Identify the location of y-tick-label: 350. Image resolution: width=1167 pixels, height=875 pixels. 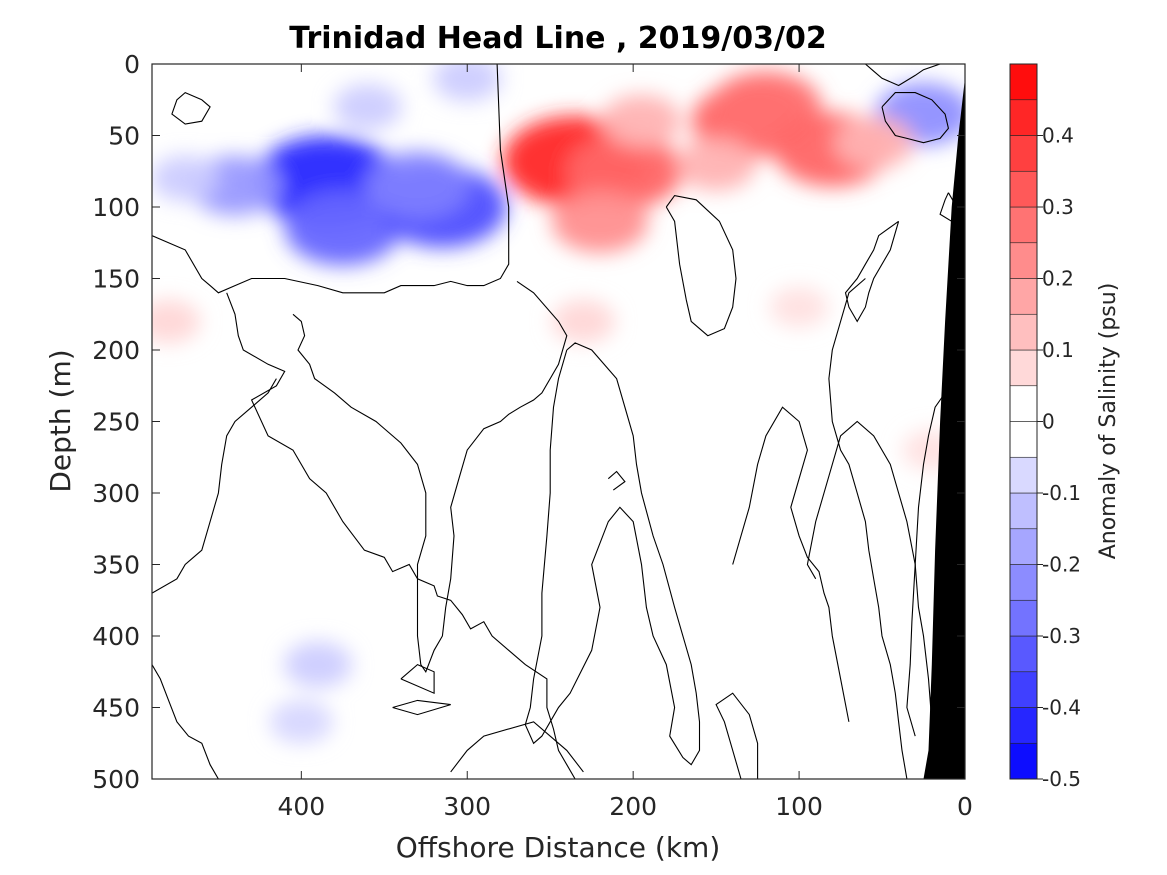
(116, 565).